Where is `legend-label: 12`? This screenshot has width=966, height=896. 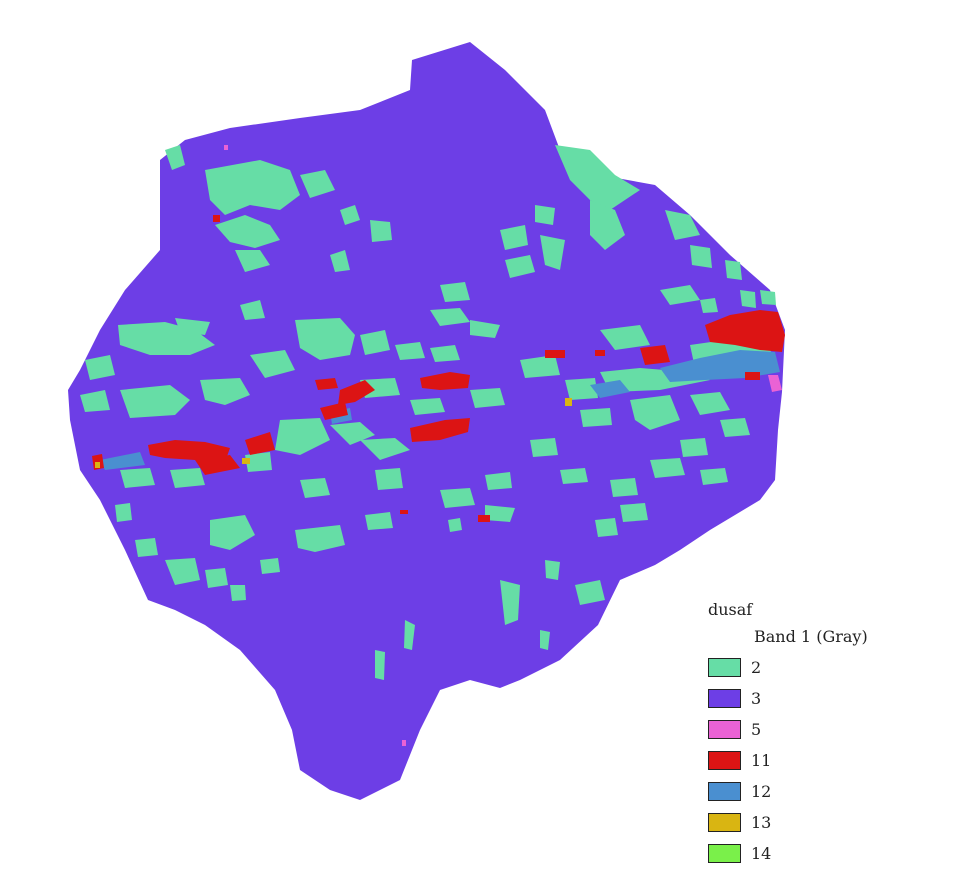 legend-label: 12 is located at coordinates (761, 791).